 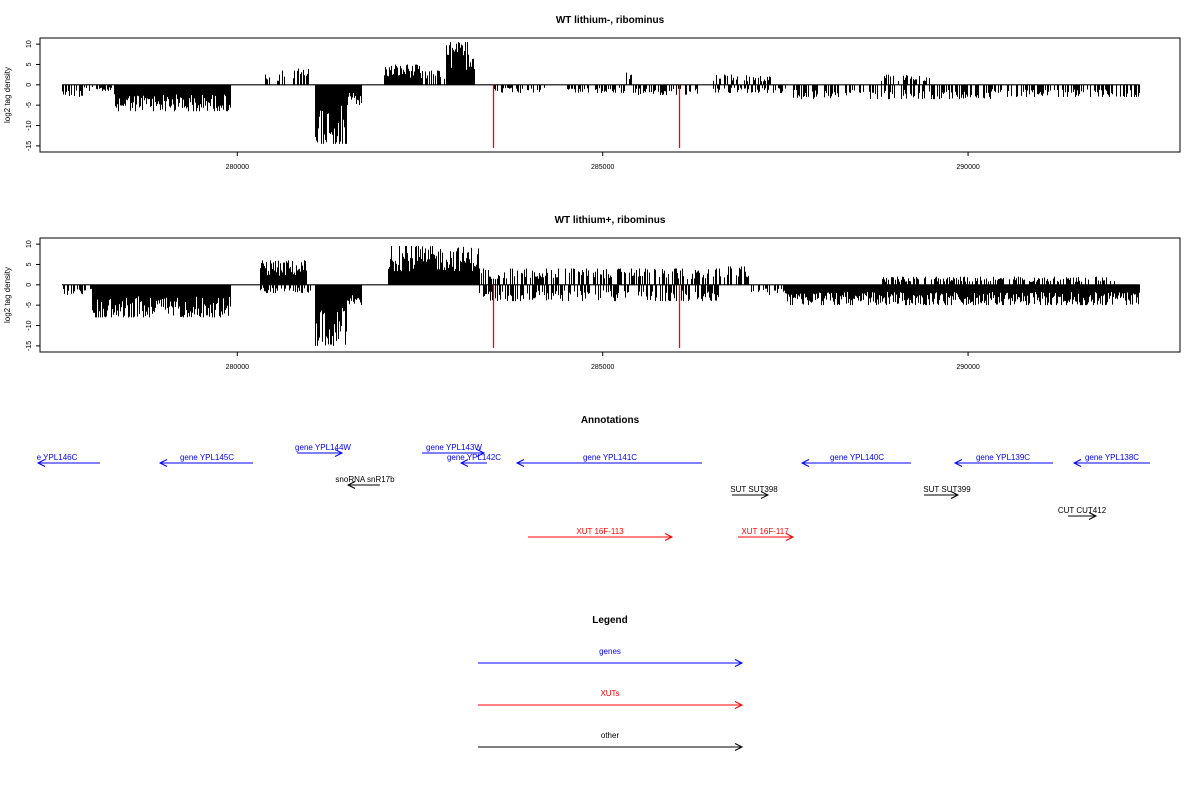 What do you see at coordinates (57, 457) in the screenshot?
I see `feature-label: e YPL146C` at bounding box center [57, 457].